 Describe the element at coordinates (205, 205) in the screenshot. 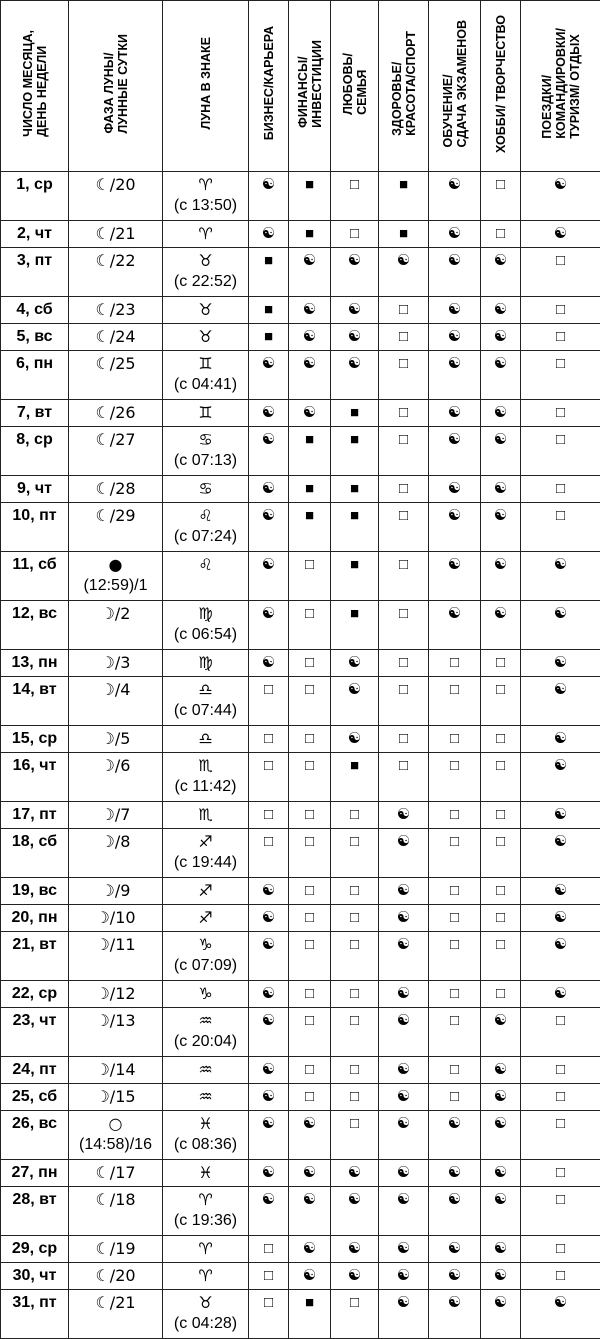

I see `sign-entry-time: (с 13:50)` at that location.